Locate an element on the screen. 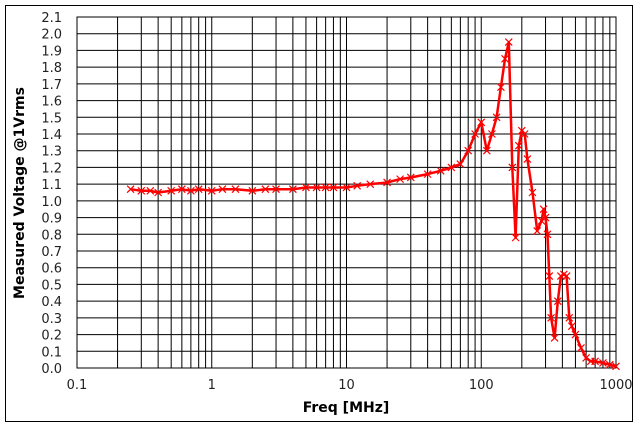 The width and height of the screenshot is (639, 428). x-tick-label: 10 is located at coordinates (346, 385).